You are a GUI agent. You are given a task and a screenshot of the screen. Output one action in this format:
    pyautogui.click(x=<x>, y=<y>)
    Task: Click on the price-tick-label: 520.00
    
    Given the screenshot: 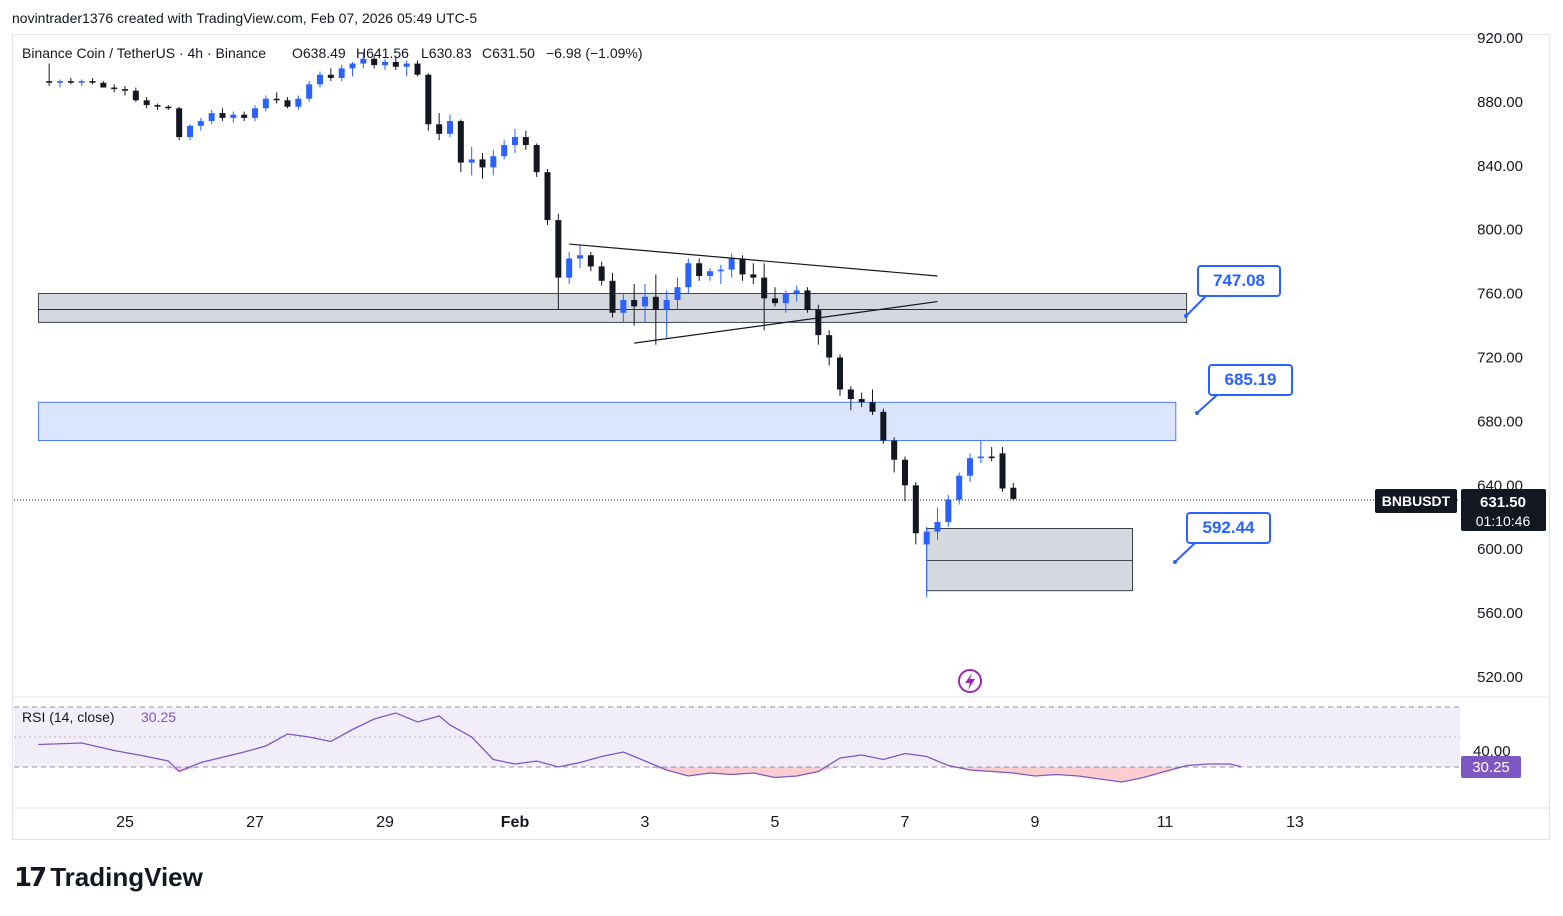 What is the action you would take?
    pyautogui.click(x=1500, y=677)
    